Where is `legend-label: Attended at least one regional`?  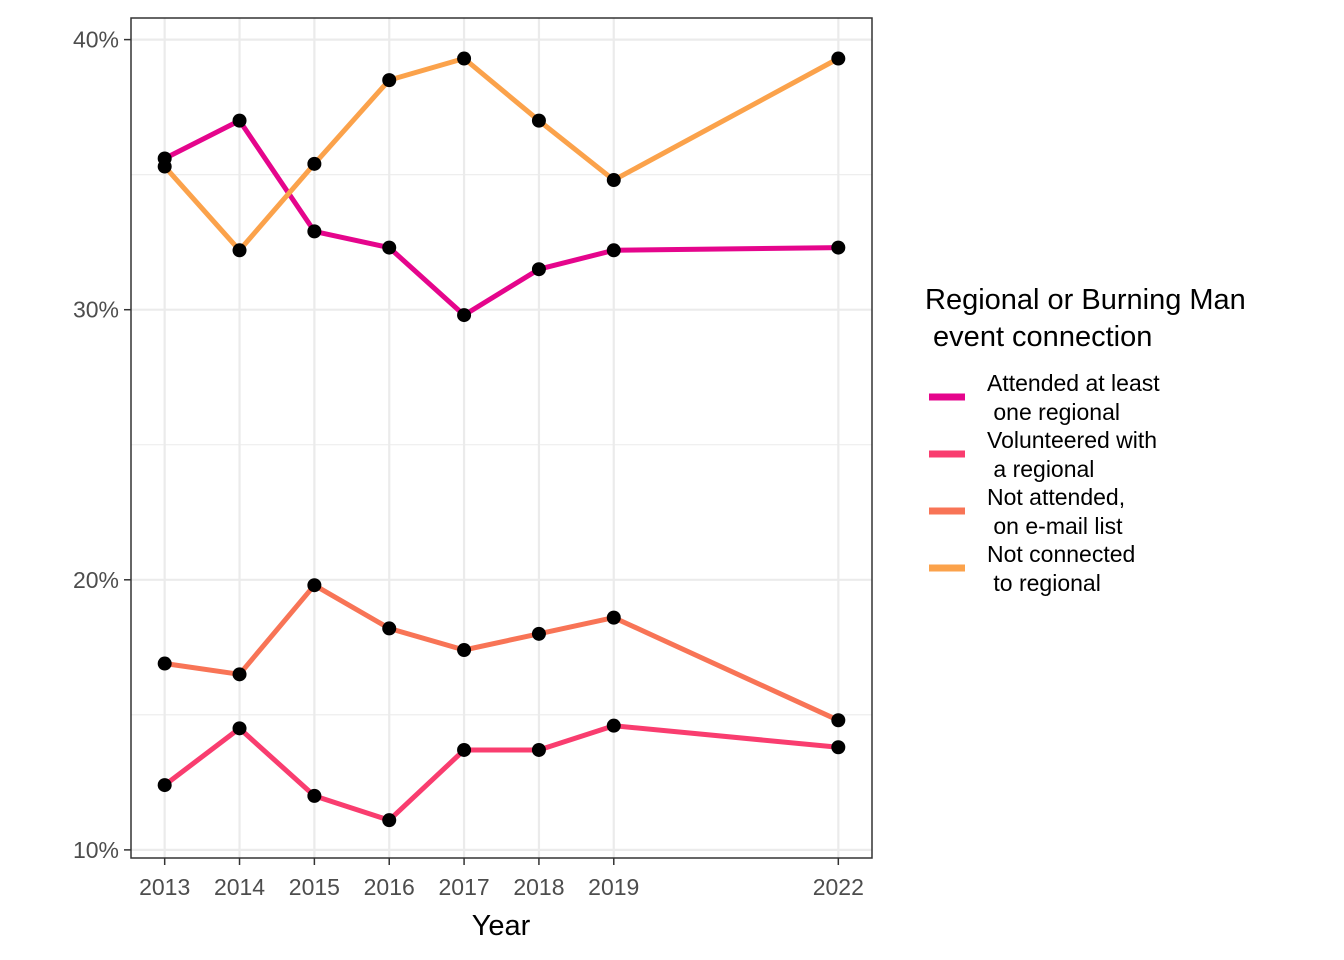 legend-label: Attended at least one regional is located at coordinates (1073, 397).